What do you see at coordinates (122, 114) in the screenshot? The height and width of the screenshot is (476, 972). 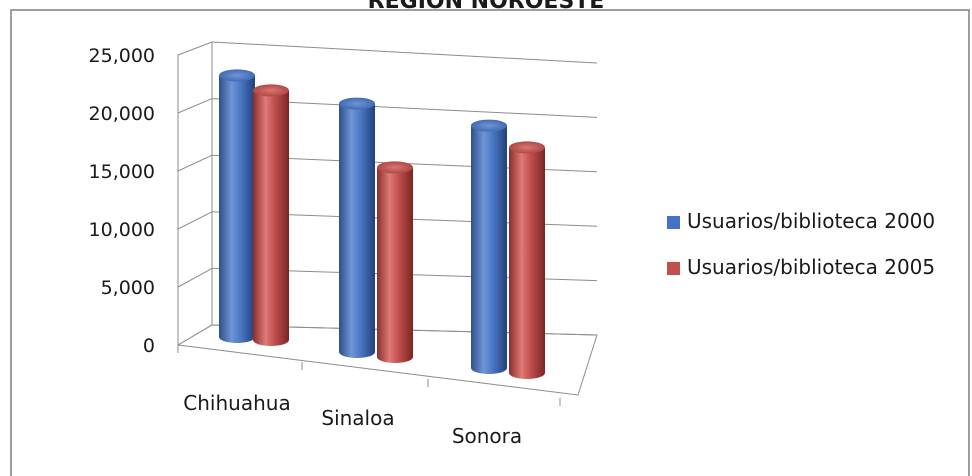 I see `y-tick-label: 20,000` at bounding box center [122, 114].